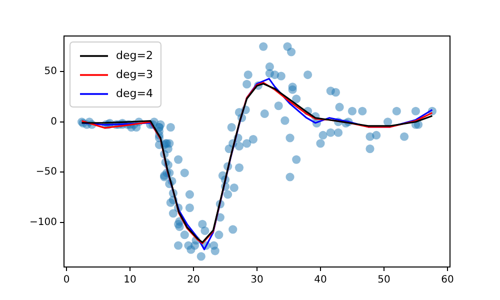 This screenshot has height=300, width=500. Describe the element at coordinates (257, 280) in the screenshot. I see `x-tick-label: 30` at that location.